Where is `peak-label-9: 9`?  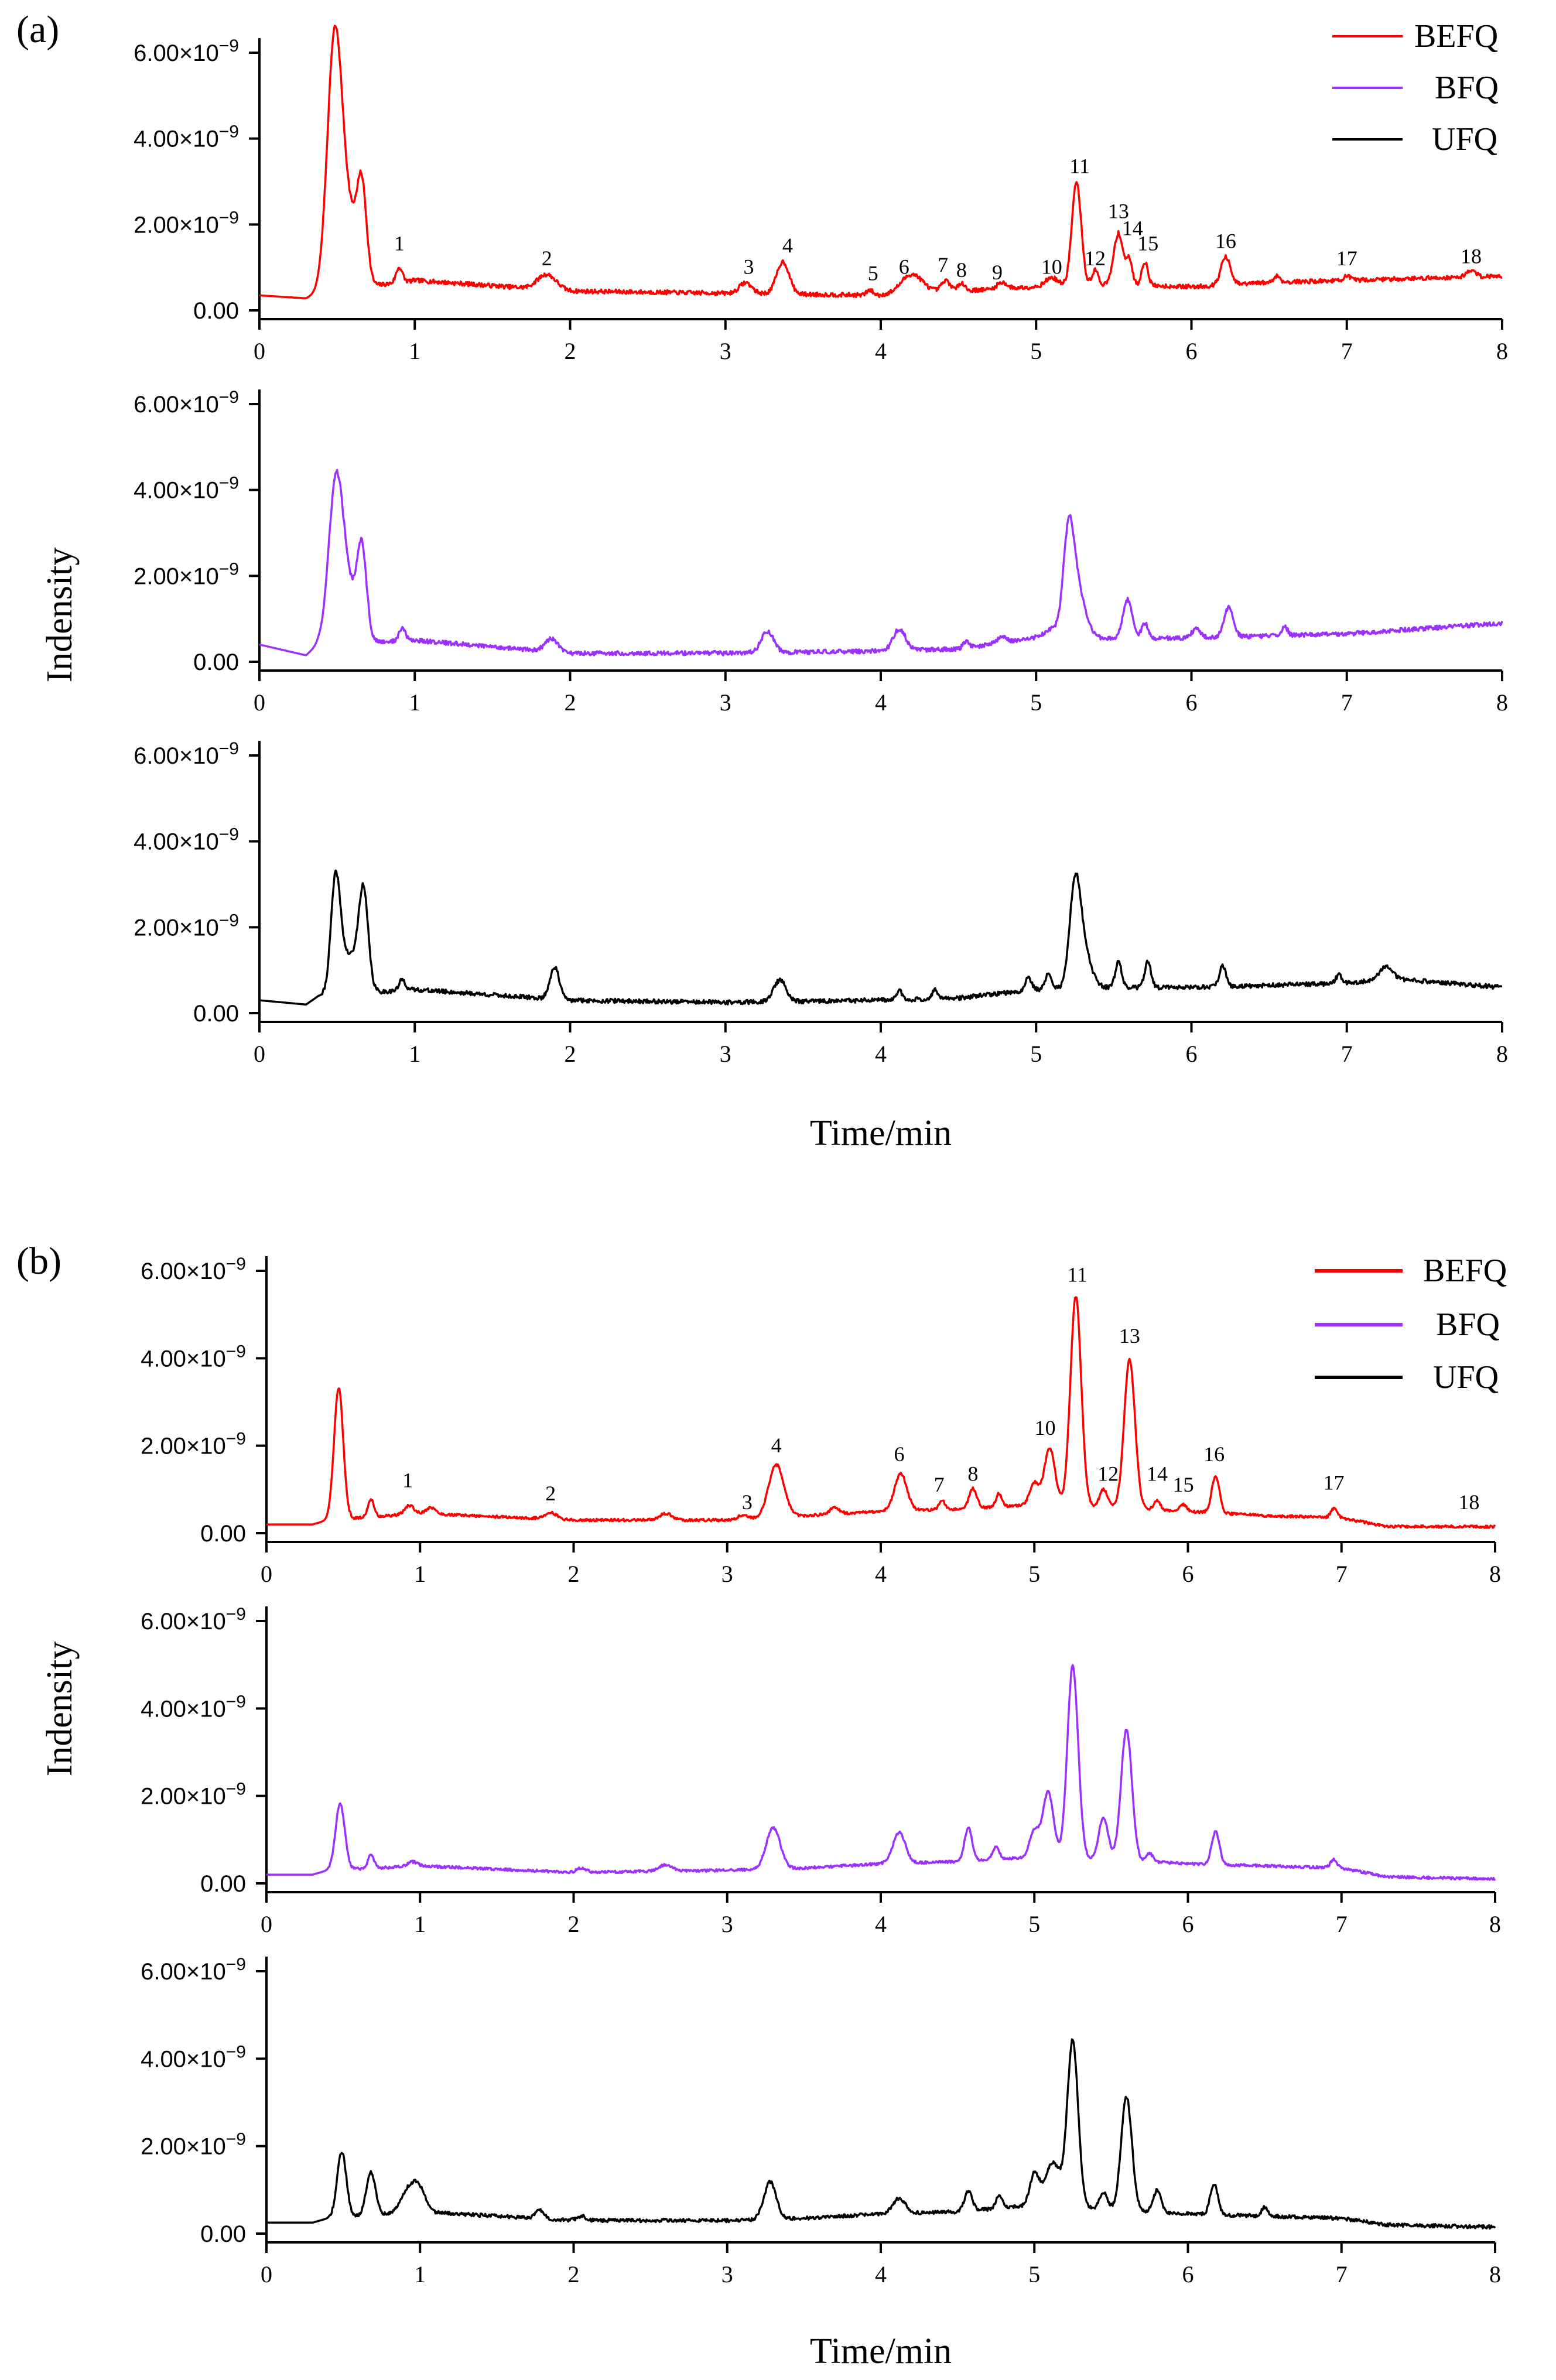
peak-label-9: 9 is located at coordinates (998, 272).